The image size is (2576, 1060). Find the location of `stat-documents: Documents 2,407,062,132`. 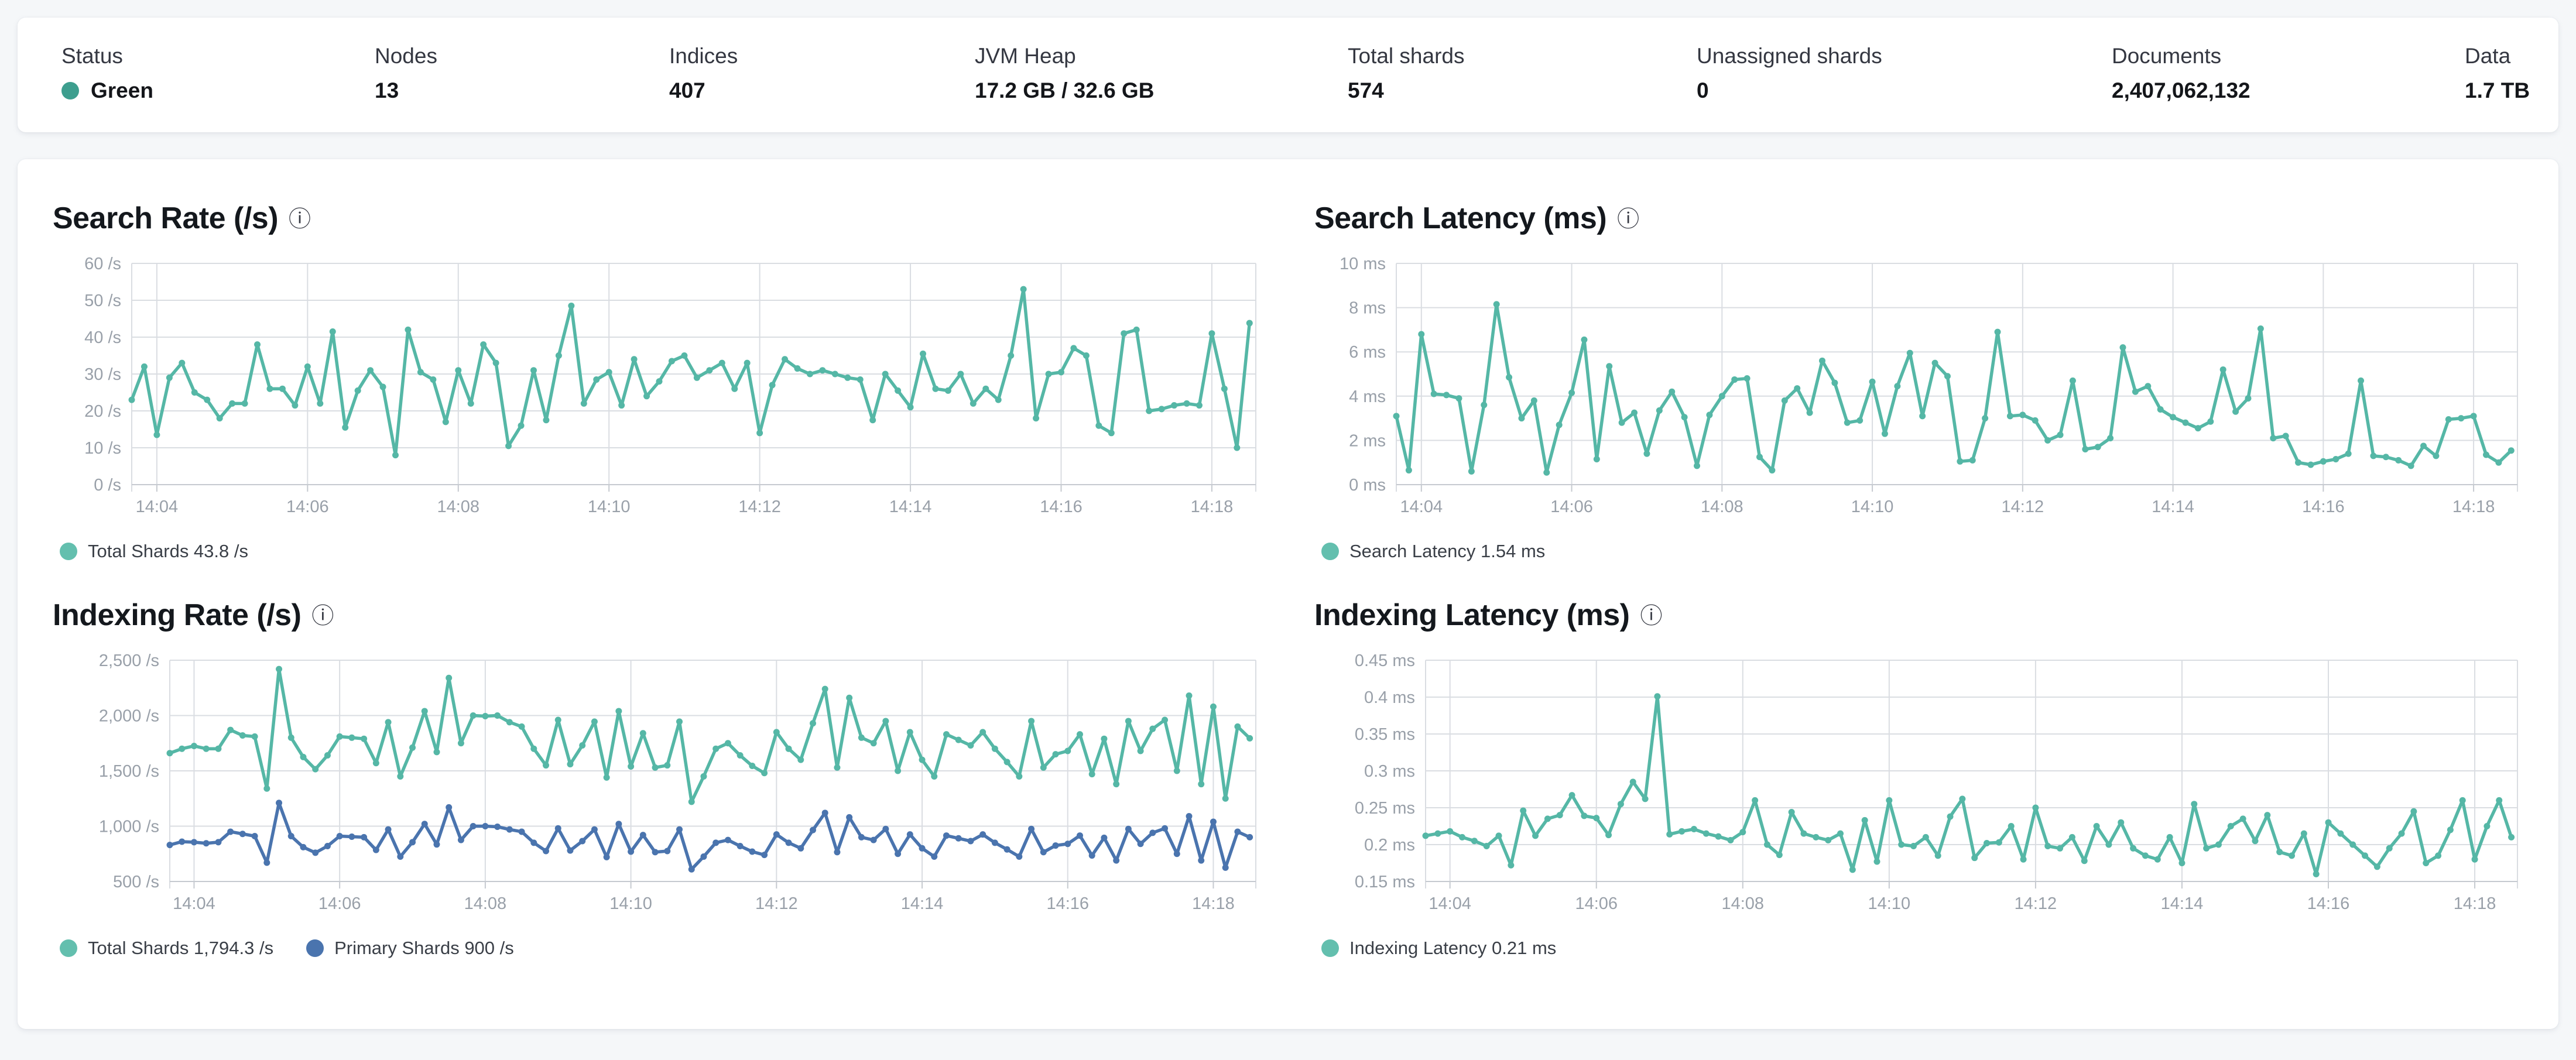

stat-documents: Documents 2,407,062,132 is located at coordinates (2288, 88).